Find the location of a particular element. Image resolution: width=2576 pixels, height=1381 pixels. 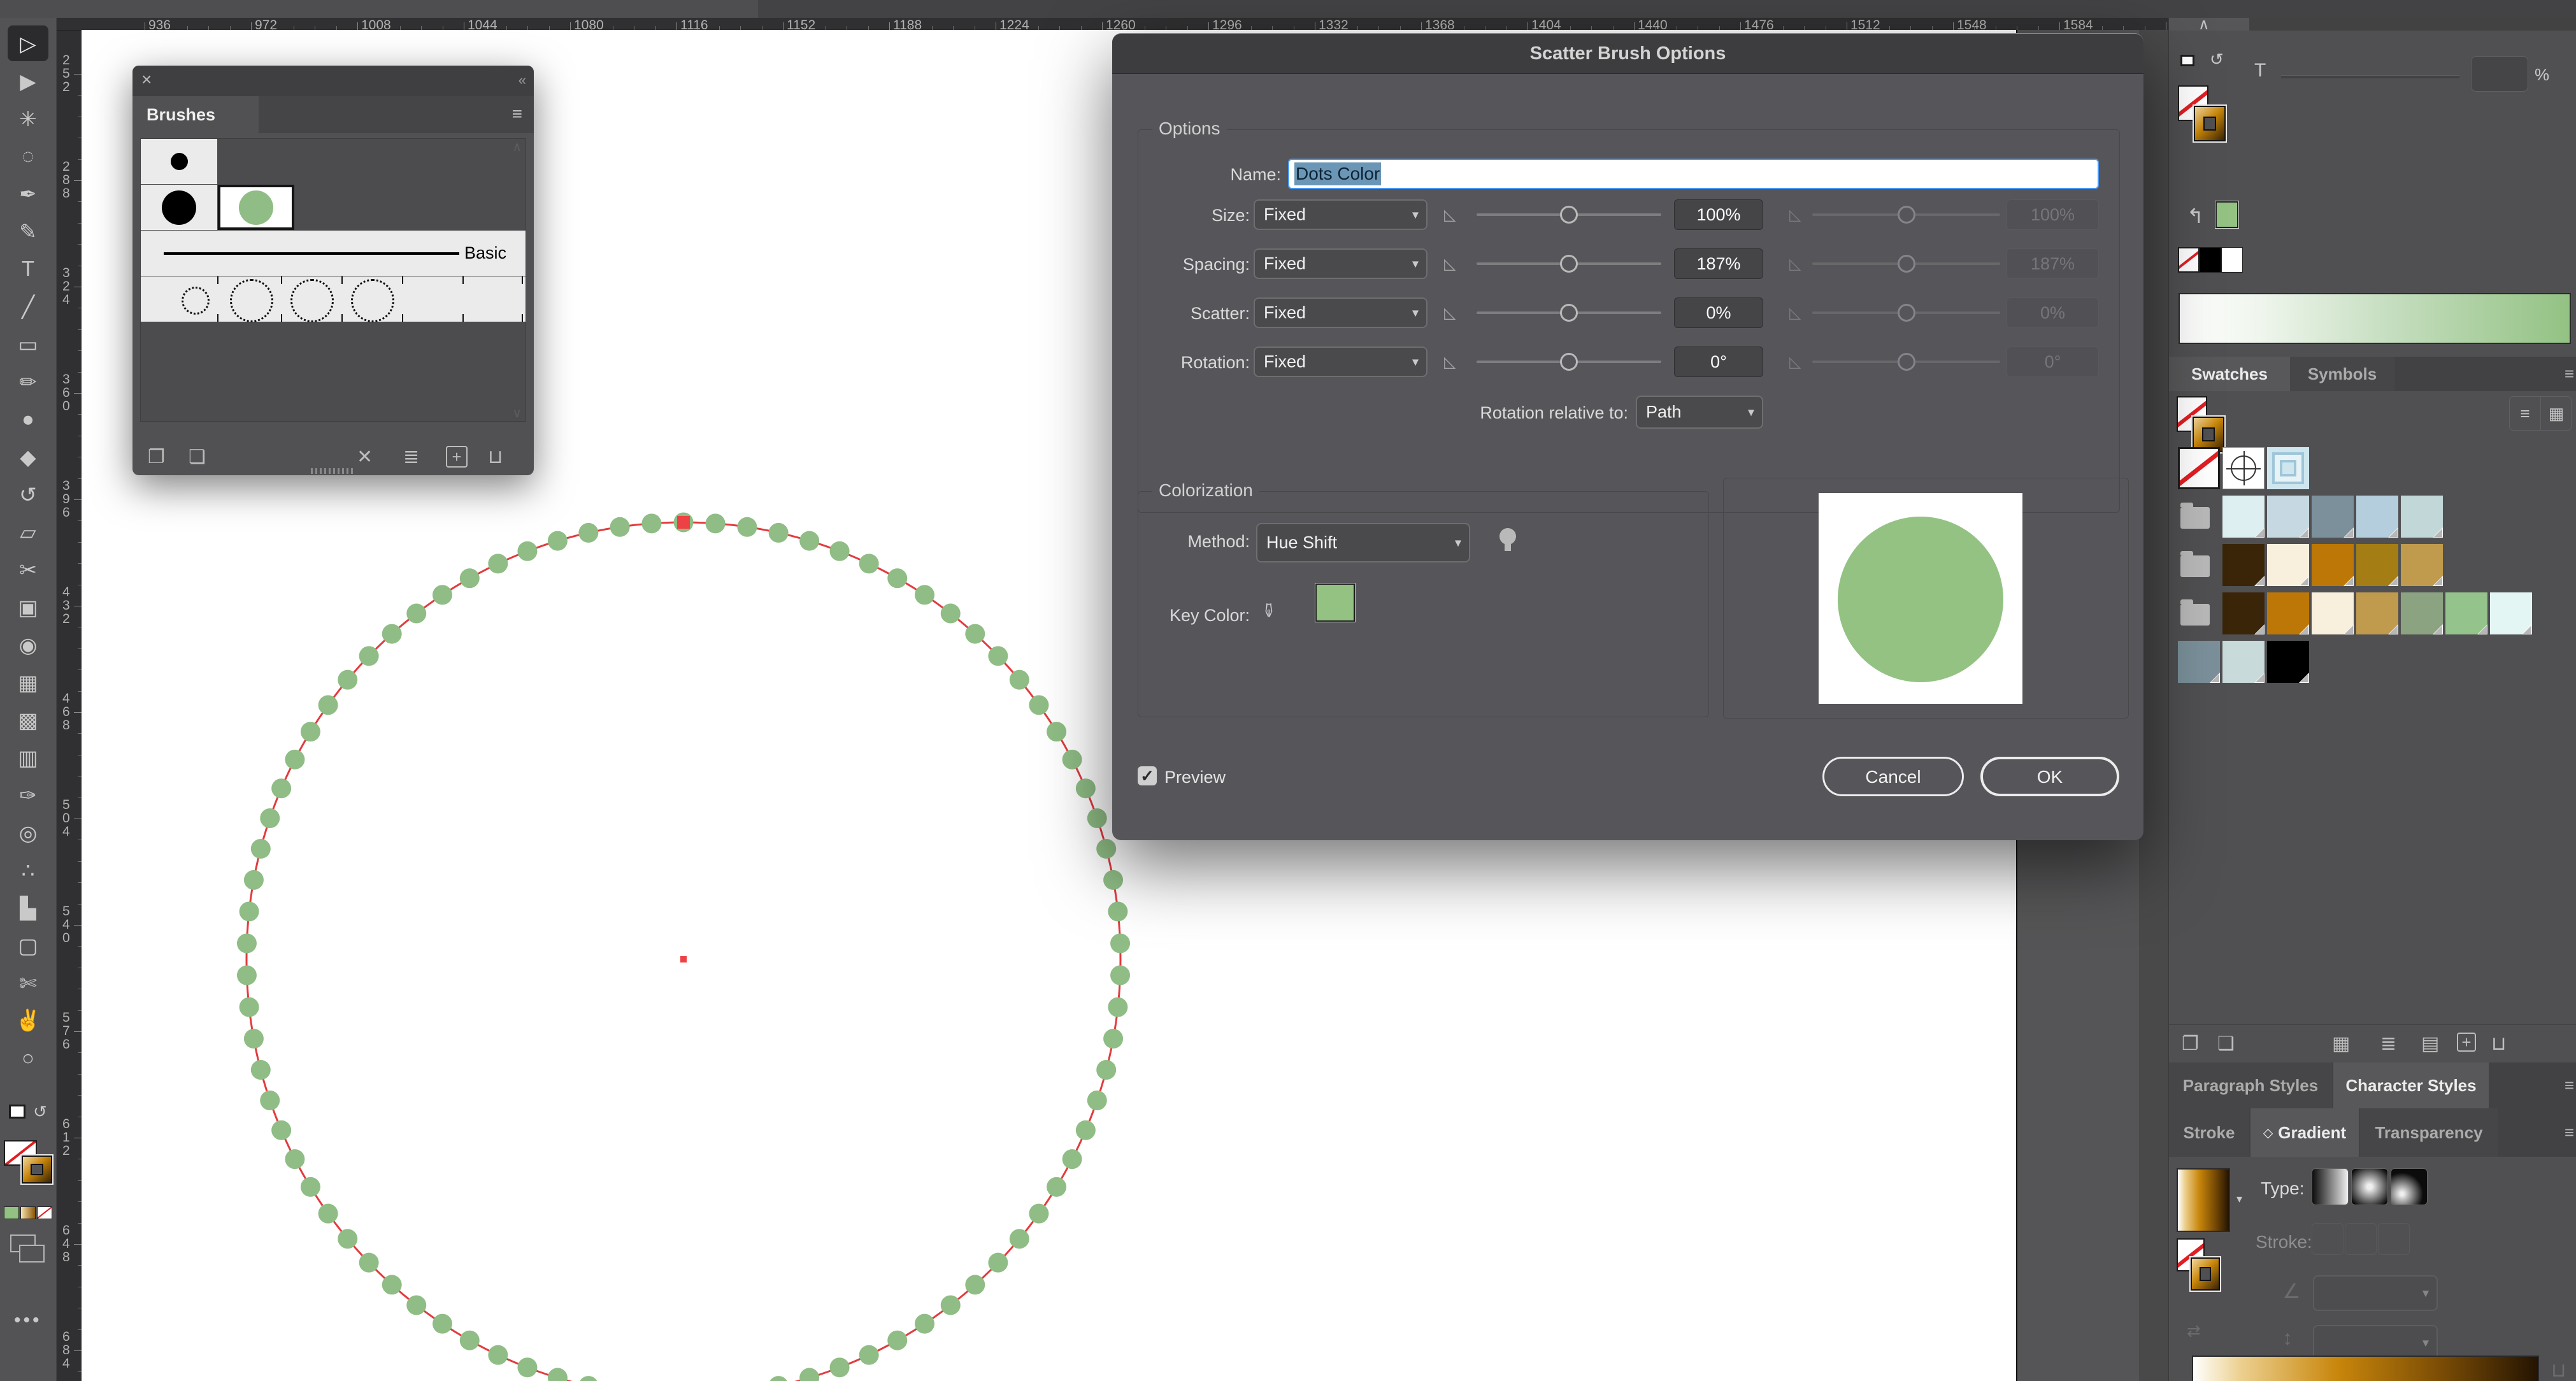

reverse-gradient-icon: ⇄ is located at coordinates (2194, 1331).